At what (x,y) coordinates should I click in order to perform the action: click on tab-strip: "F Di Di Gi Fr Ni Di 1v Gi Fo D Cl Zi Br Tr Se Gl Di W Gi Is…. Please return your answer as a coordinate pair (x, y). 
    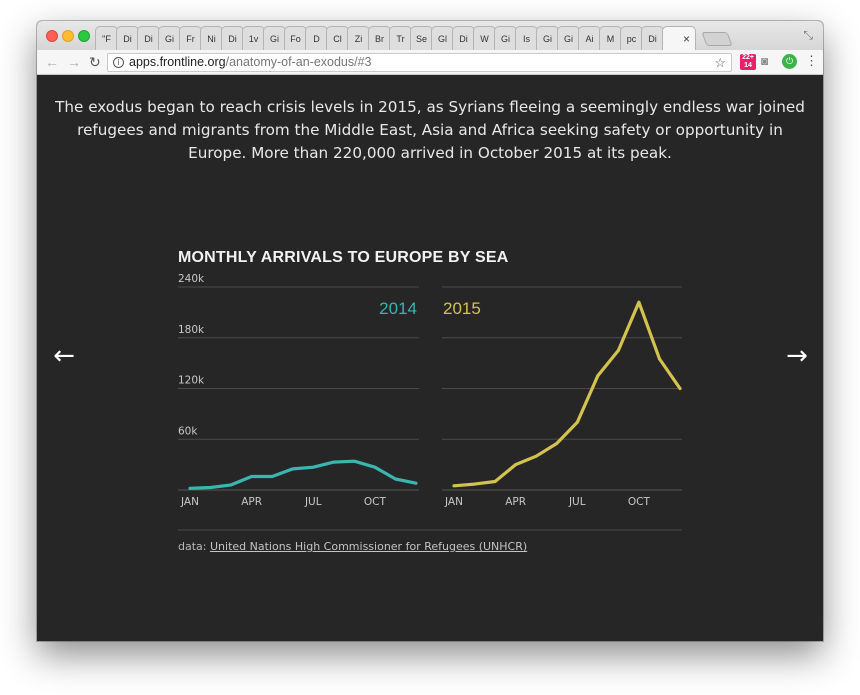
    Looking at the image, I should click on (414, 38).